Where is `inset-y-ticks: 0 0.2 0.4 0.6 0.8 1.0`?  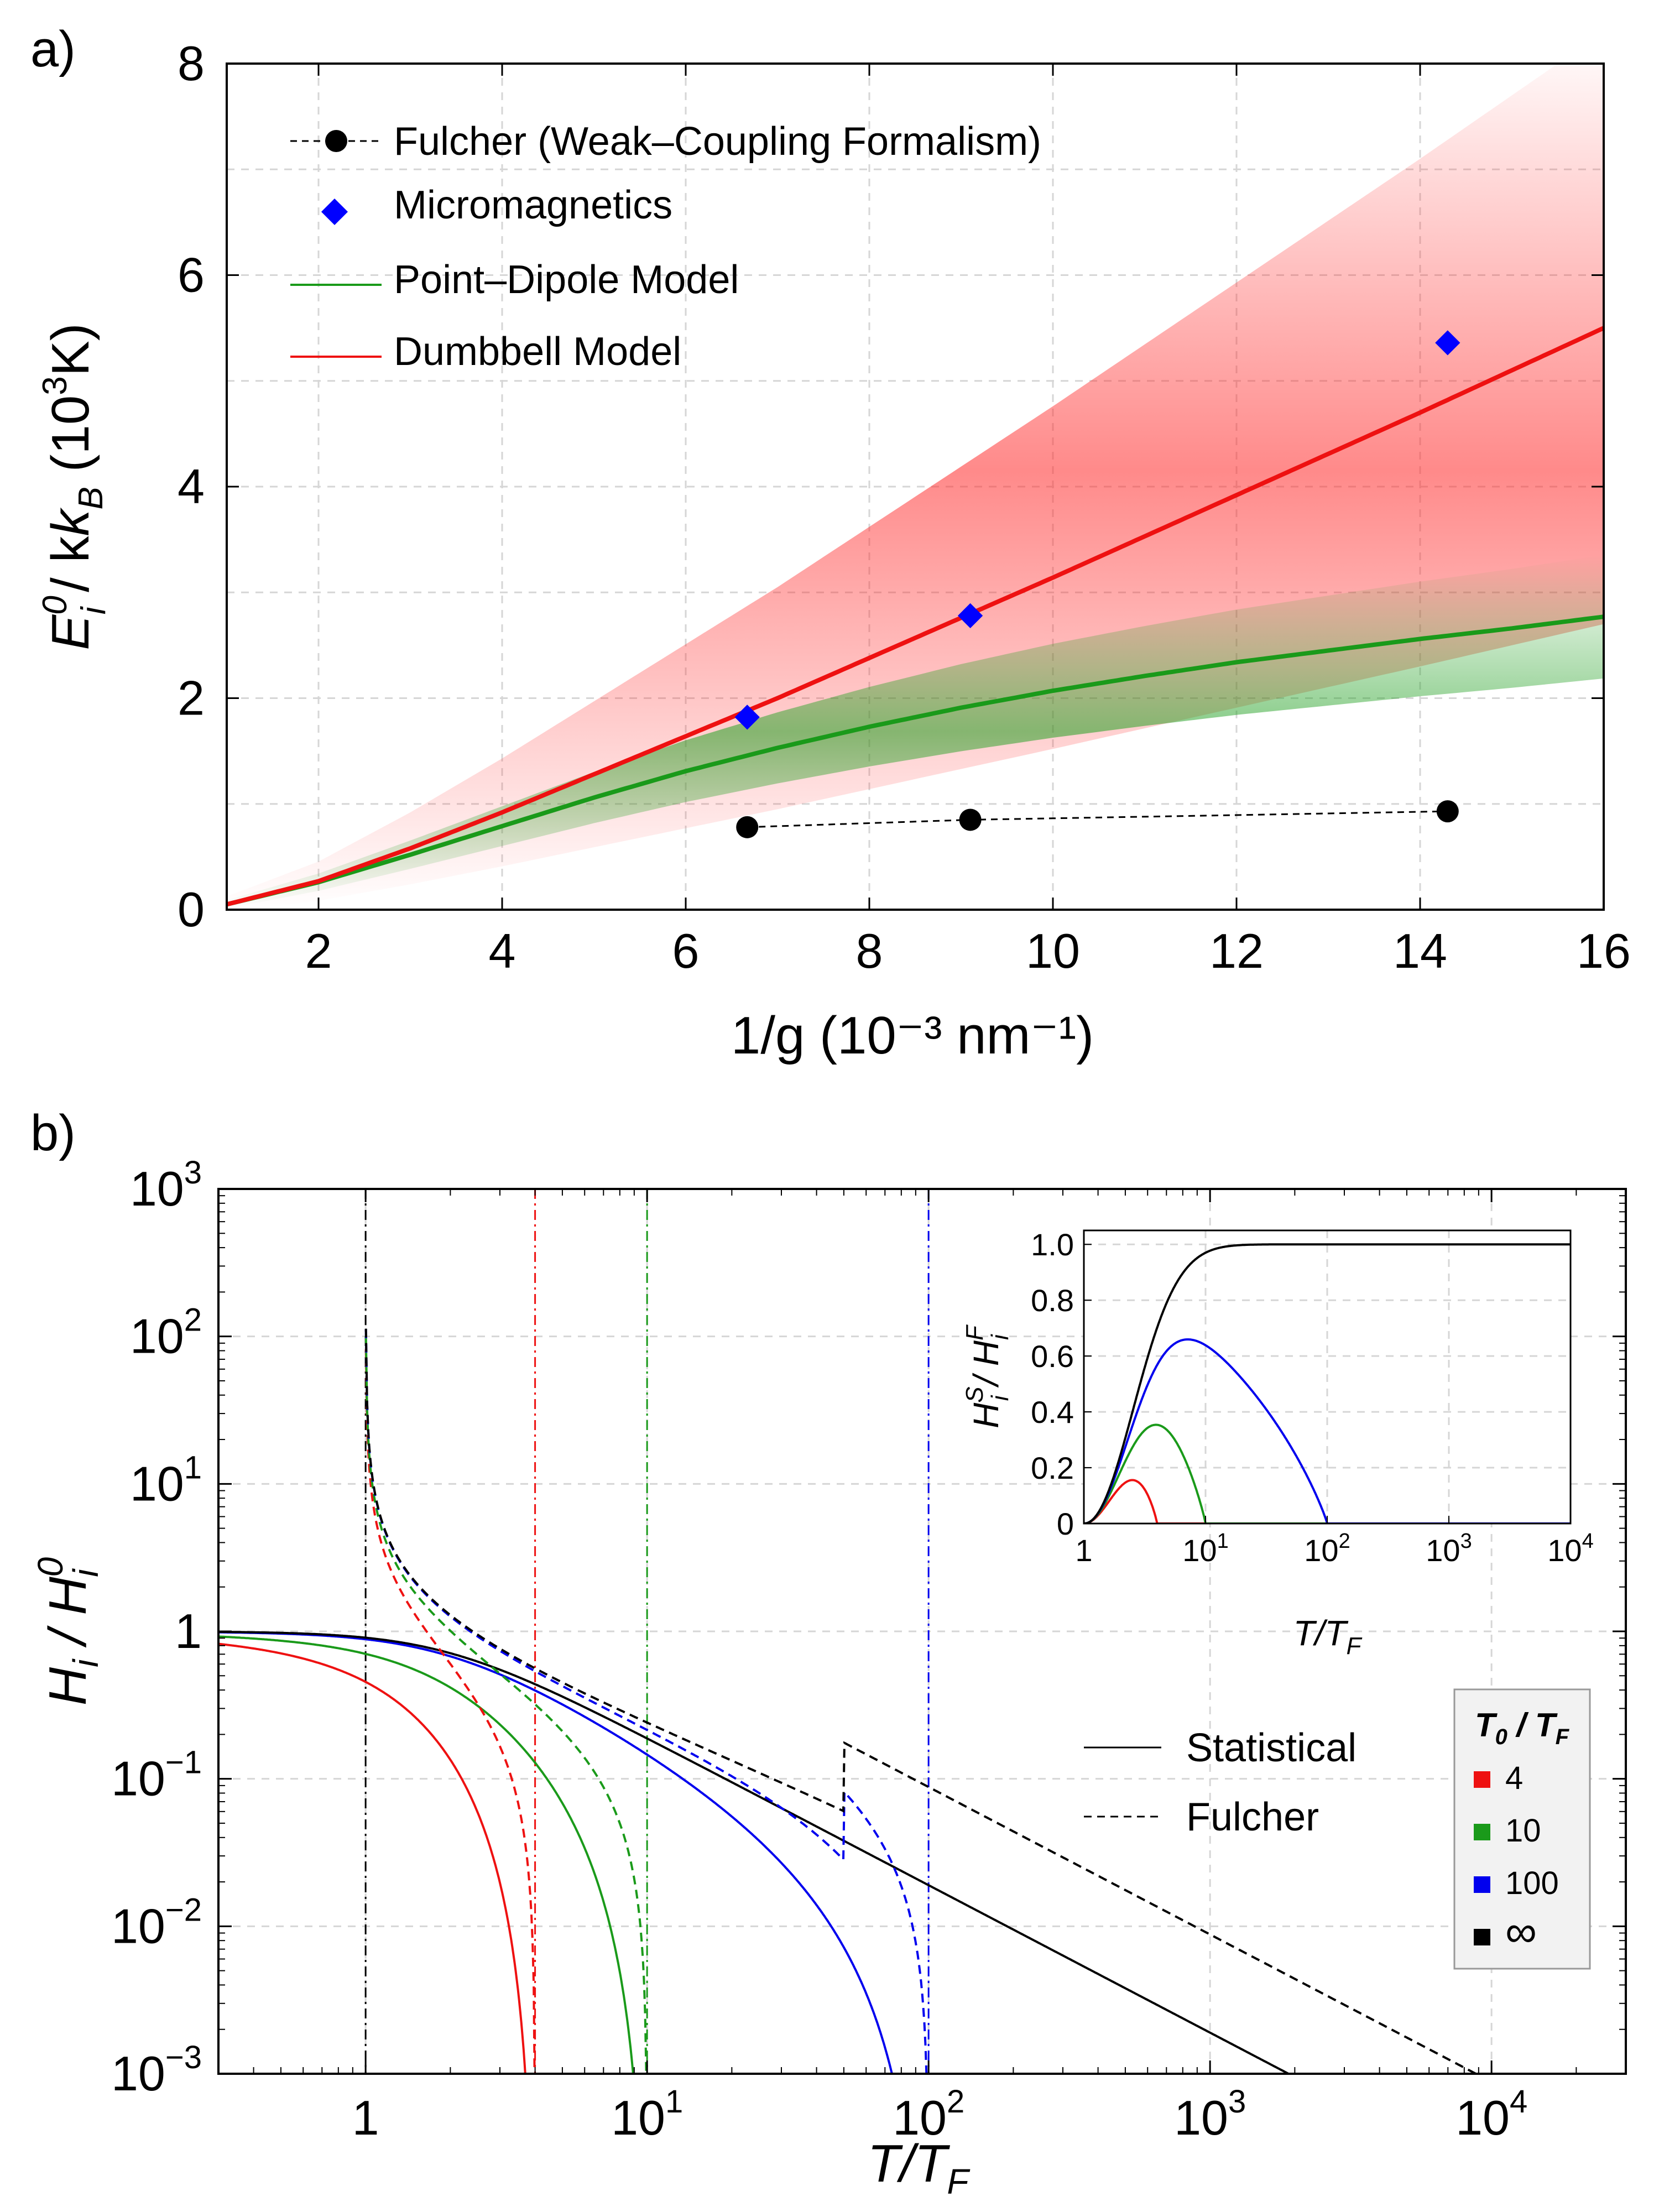 inset-y-ticks: 0 0.2 0.4 0.6 0.8 1.0 is located at coordinates (1062, 1384).